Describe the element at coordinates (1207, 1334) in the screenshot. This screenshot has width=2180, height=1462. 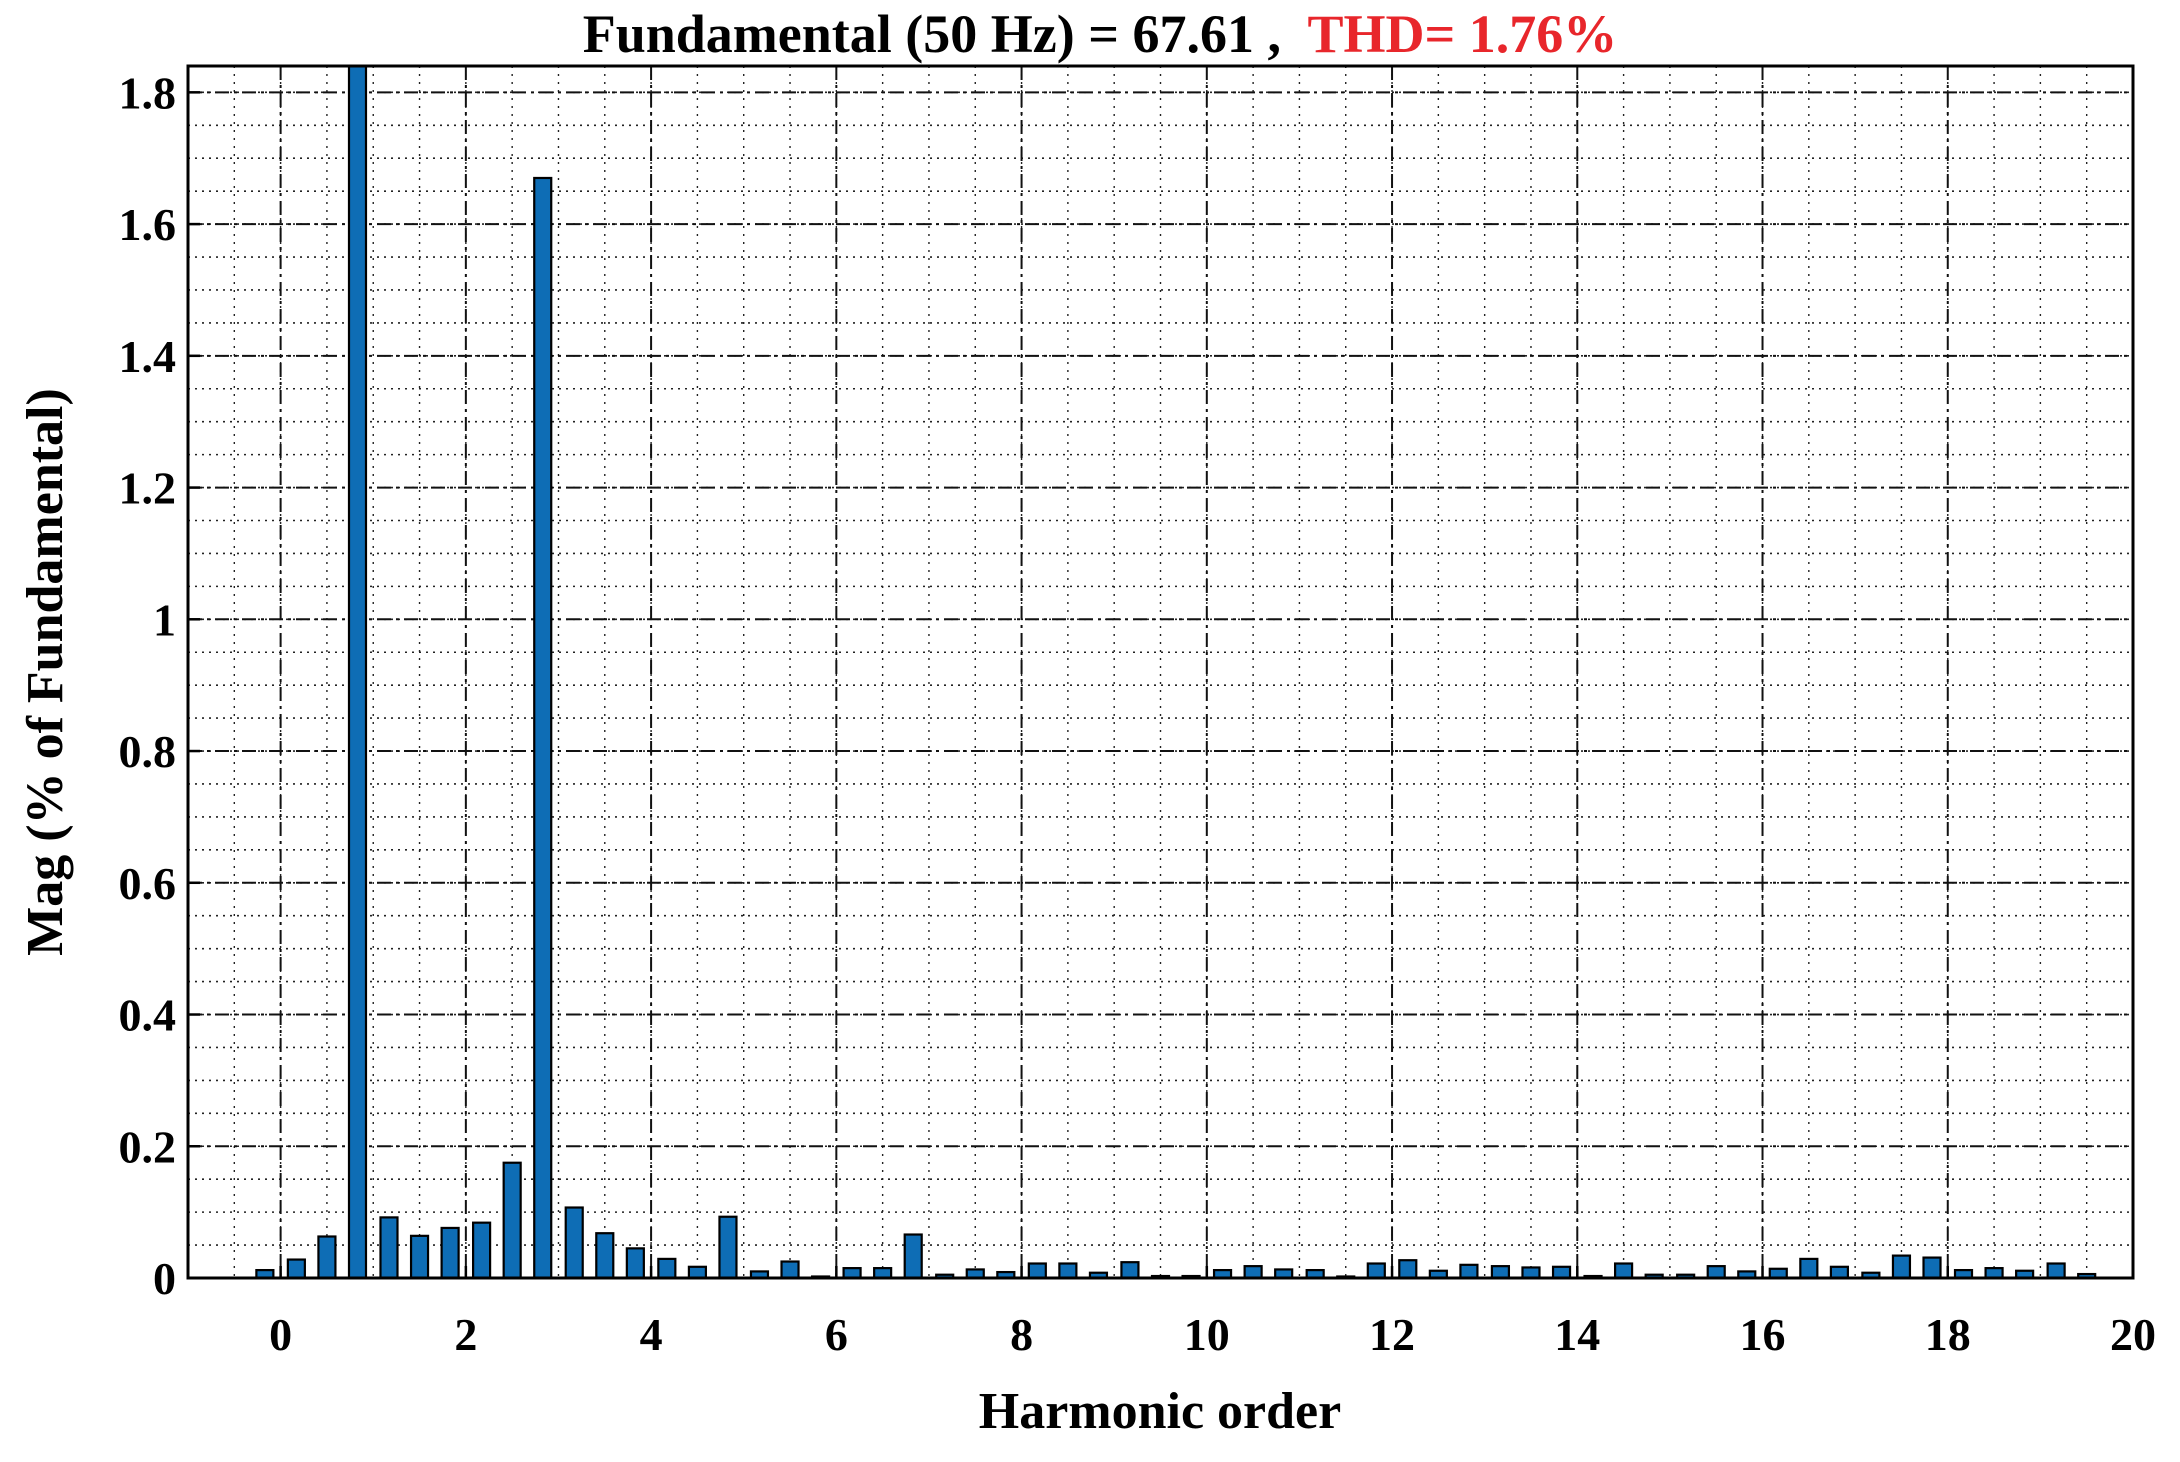
I see `x-tick-label: 10` at that location.